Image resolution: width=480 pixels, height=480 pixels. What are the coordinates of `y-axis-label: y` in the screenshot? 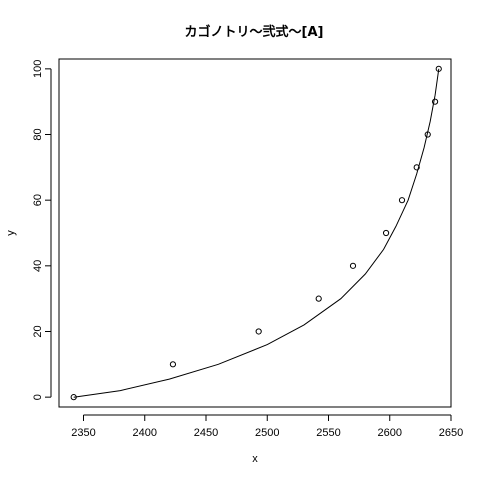 It's located at (11, 233).